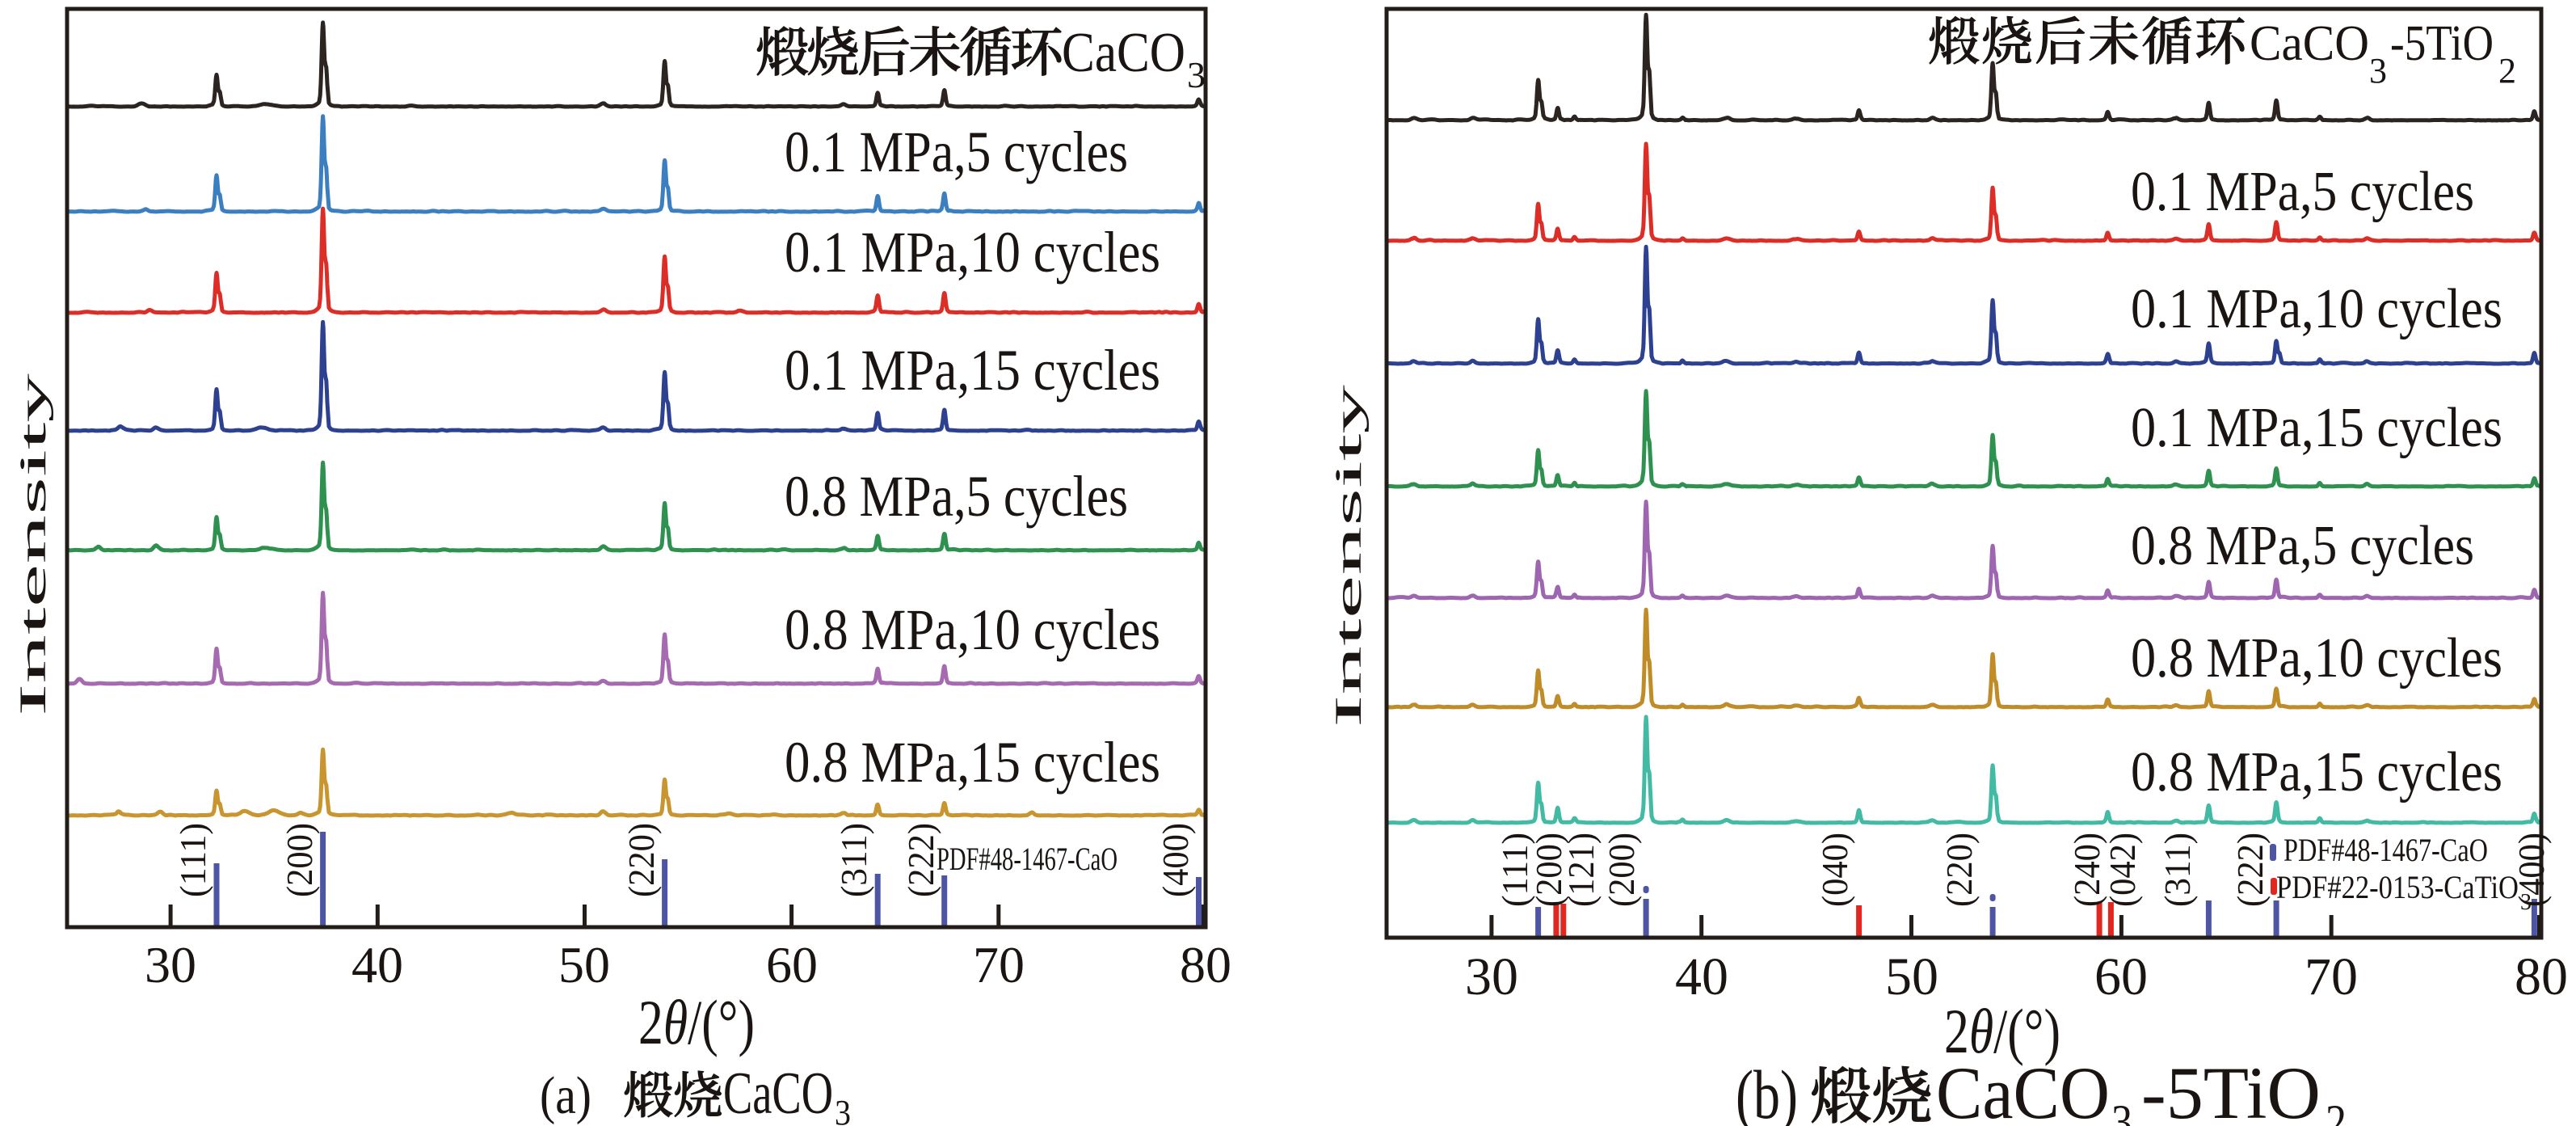 This screenshot has height=1126, width=2576. Describe the element at coordinates (1834, 870) in the screenshot. I see `svg-text: (040)` at that location.